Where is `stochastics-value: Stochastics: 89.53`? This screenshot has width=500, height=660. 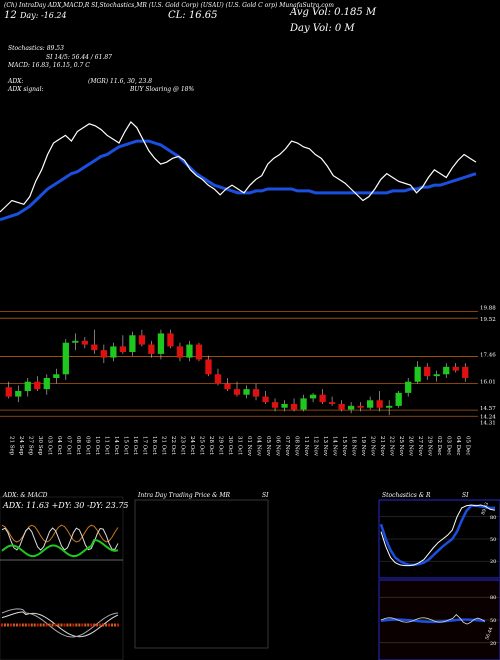
stochastics-value: Stochastics: 89.53 is located at coordinates (36, 48).